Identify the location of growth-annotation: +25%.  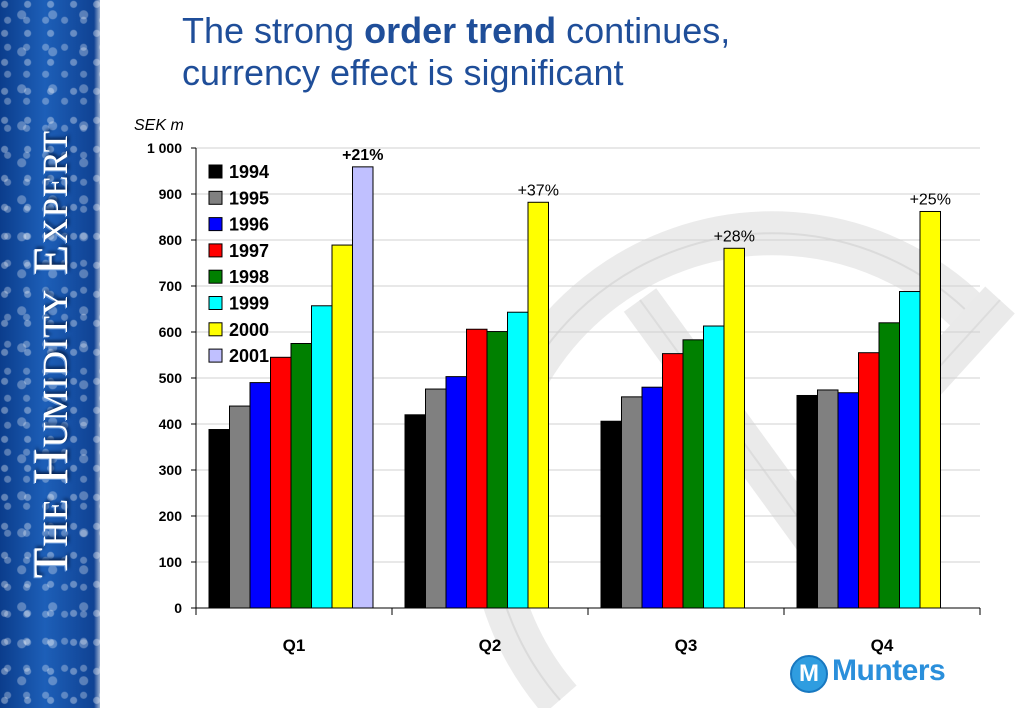
(930, 199).